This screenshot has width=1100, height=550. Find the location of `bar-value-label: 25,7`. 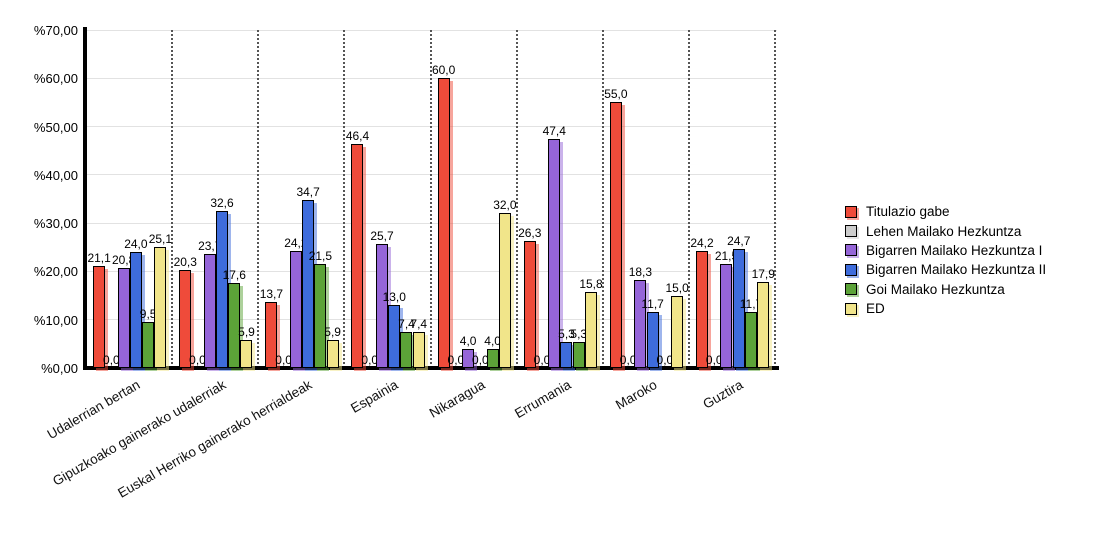

bar-value-label: 25,7 is located at coordinates (382, 235).